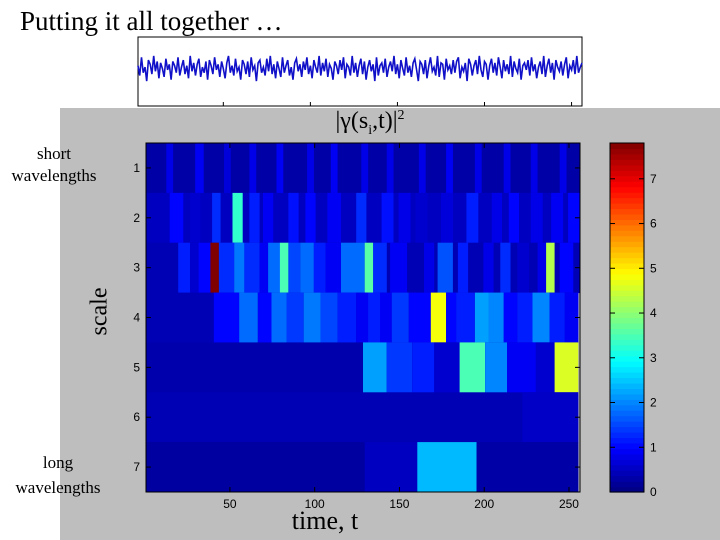  What do you see at coordinates (399, 504) in the screenshot?
I see `heatmap-x-tick-label: 150` at bounding box center [399, 504].